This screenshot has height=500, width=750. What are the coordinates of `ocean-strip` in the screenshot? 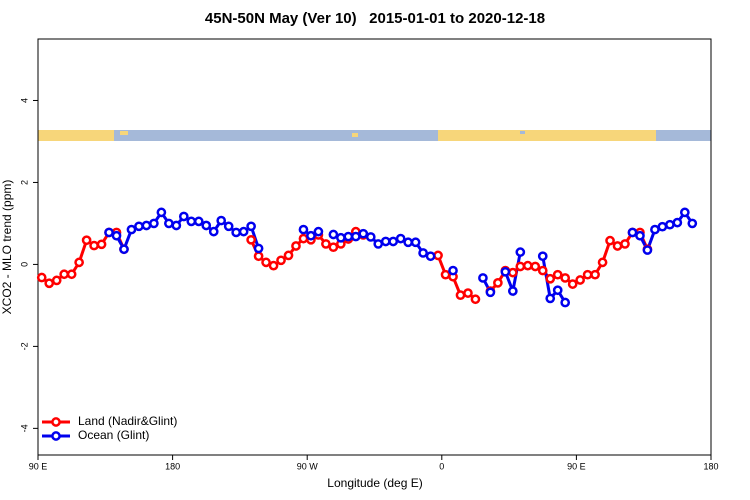 It's located at (374, 135).